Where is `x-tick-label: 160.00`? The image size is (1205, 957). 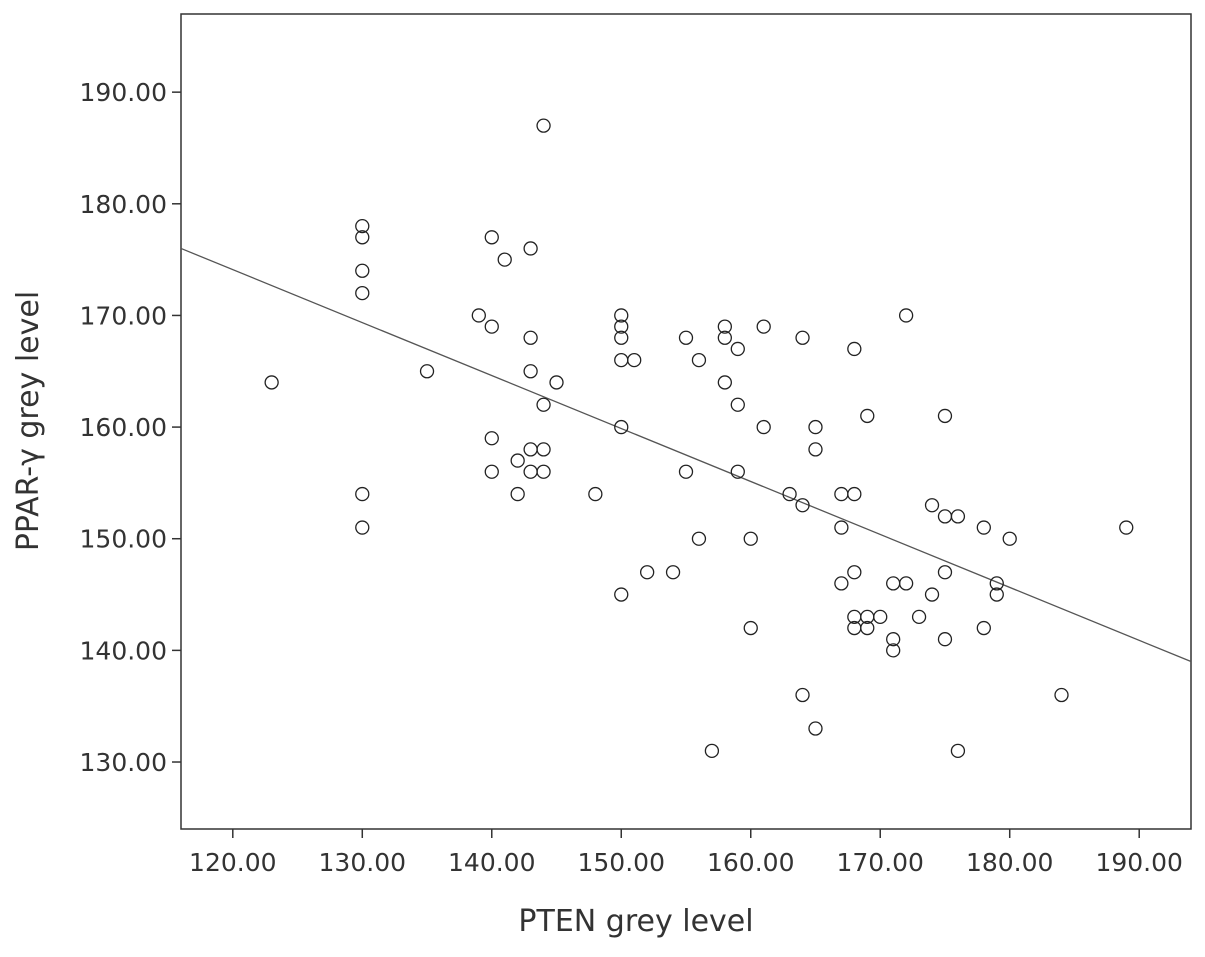
x-tick-label: 160.00 is located at coordinates (750, 862).